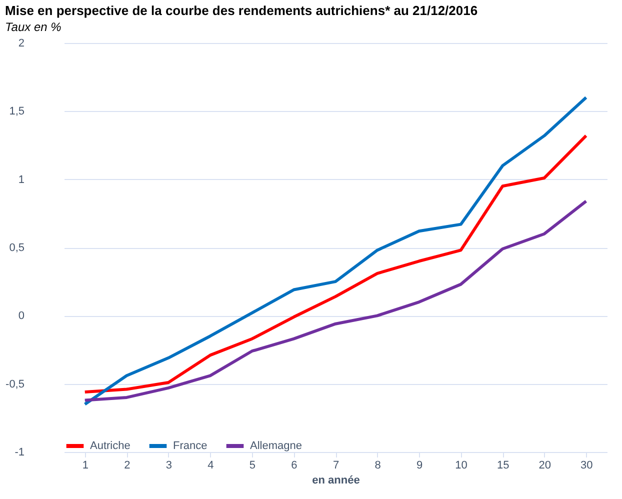  What do you see at coordinates (16, 112) in the screenshot?
I see `y-tick-label: 1,5` at bounding box center [16, 112].